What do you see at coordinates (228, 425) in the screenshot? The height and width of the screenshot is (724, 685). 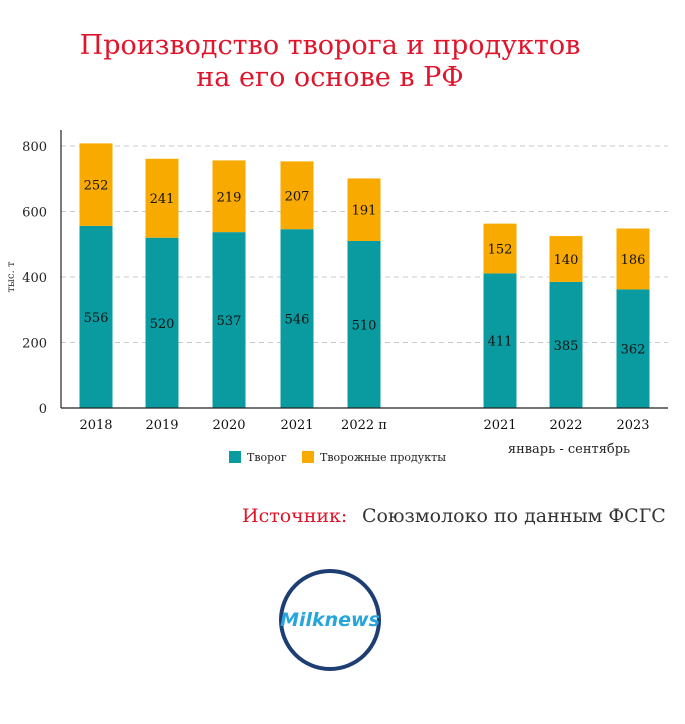 I see `x-tick-label: 2020` at bounding box center [228, 425].